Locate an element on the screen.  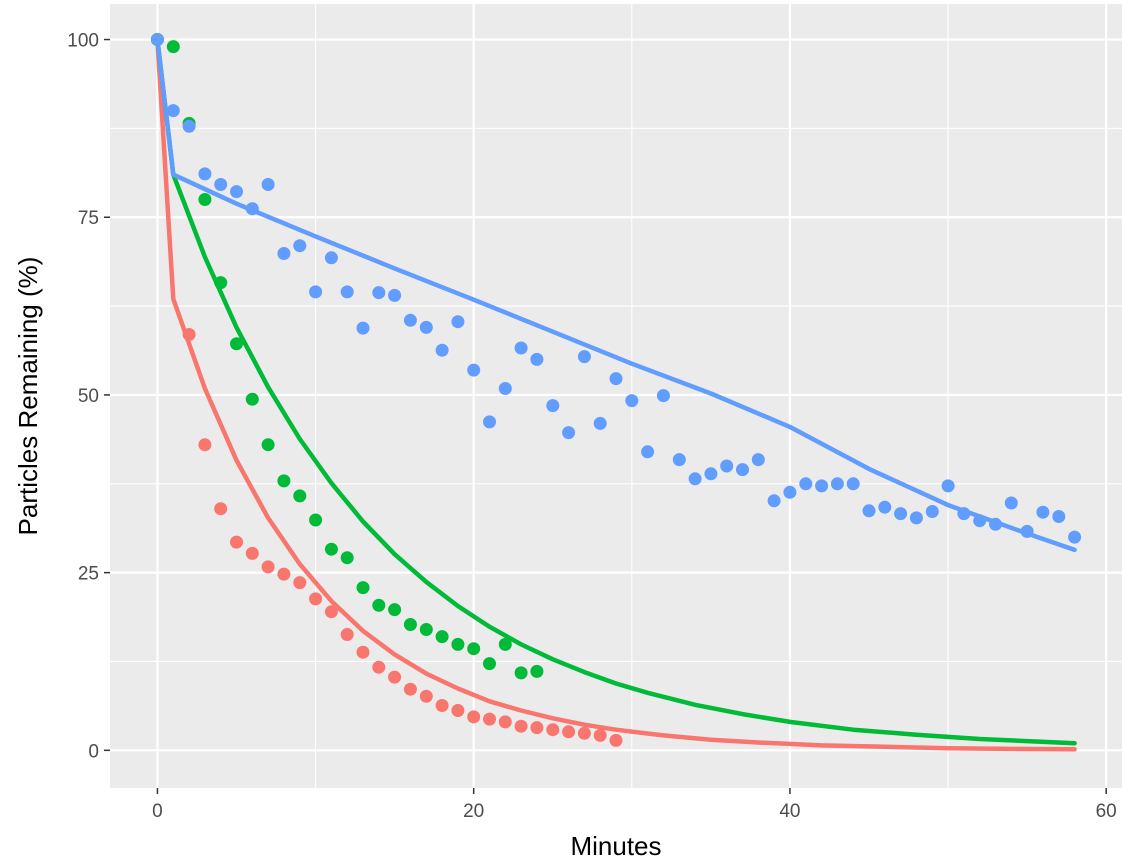
x-tick-label: 60 is located at coordinates (1106, 811).